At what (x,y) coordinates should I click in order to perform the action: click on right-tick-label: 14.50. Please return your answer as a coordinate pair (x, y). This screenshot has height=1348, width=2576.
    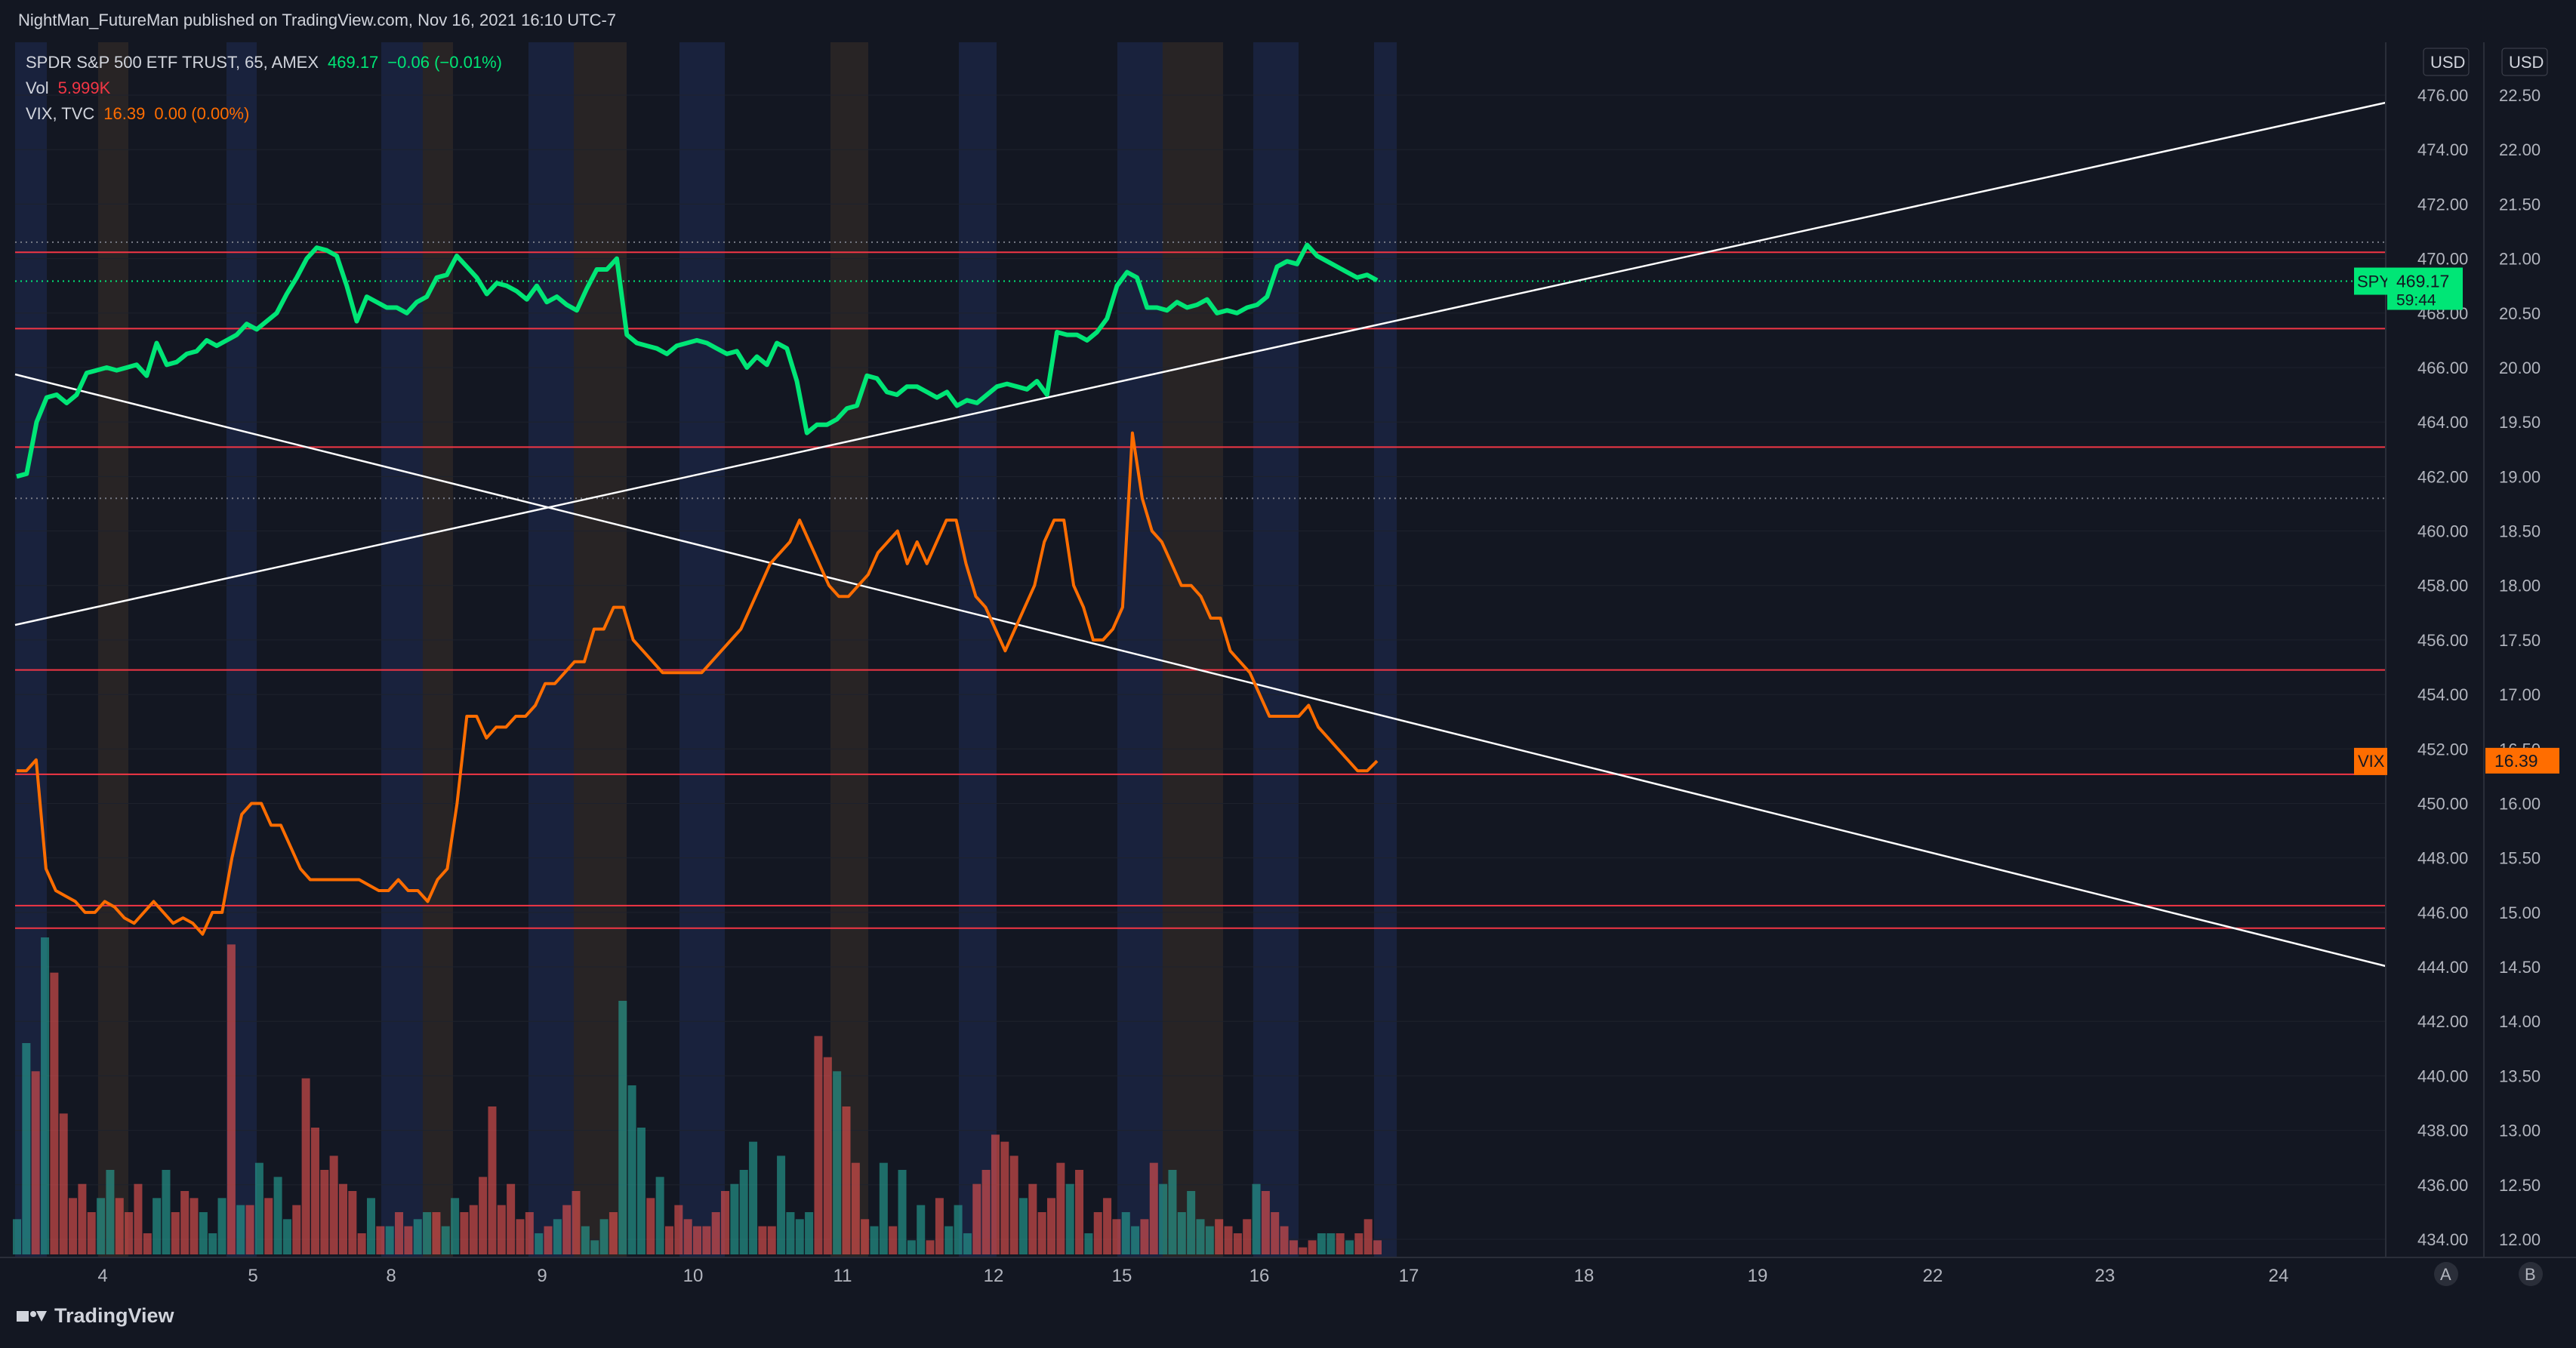
    Looking at the image, I should click on (2520, 967).